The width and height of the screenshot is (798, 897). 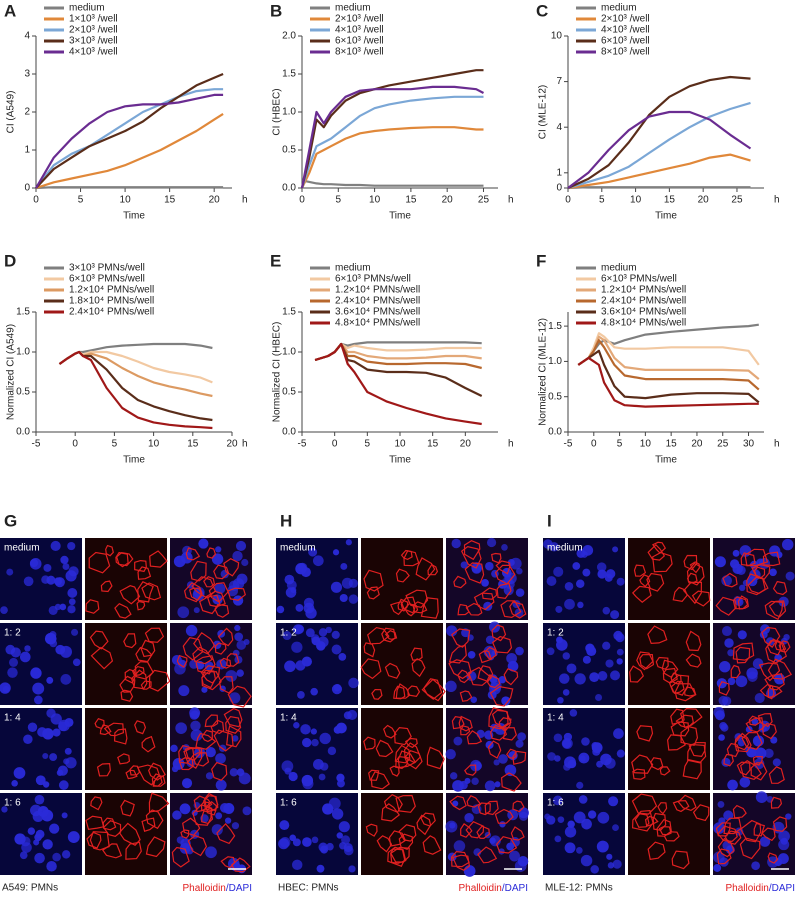 I want to click on legend-label: 3×10³ /well, so click(x=93, y=41).